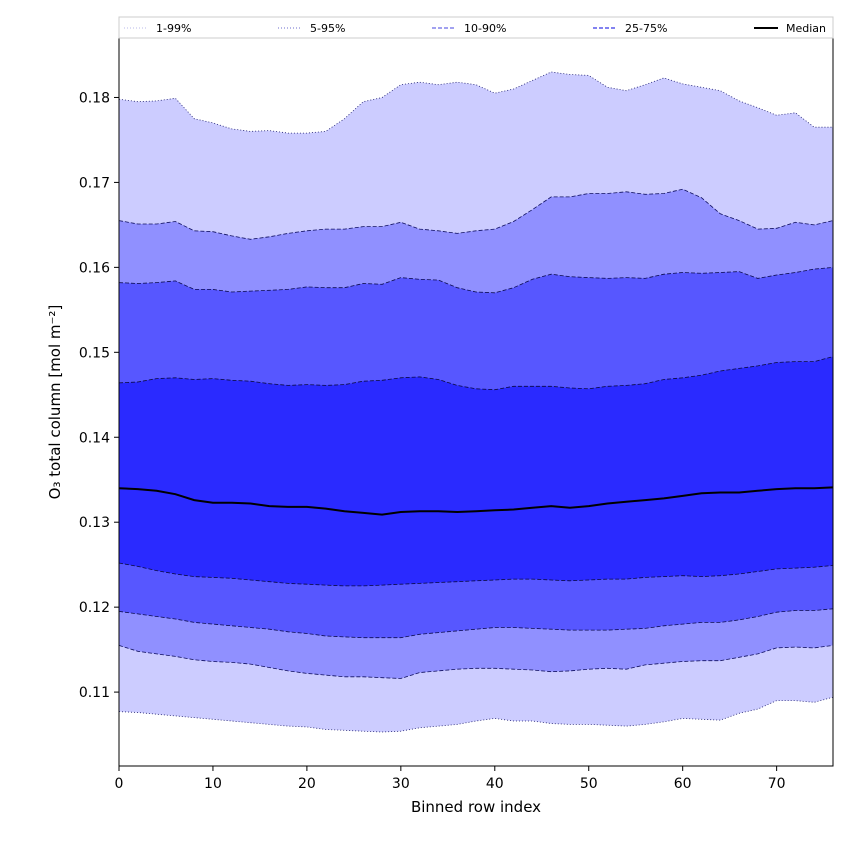 The image size is (850, 854). Describe the element at coordinates (475, 102) in the screenshot. I see `band-upper-edge-1-99%` at that location.